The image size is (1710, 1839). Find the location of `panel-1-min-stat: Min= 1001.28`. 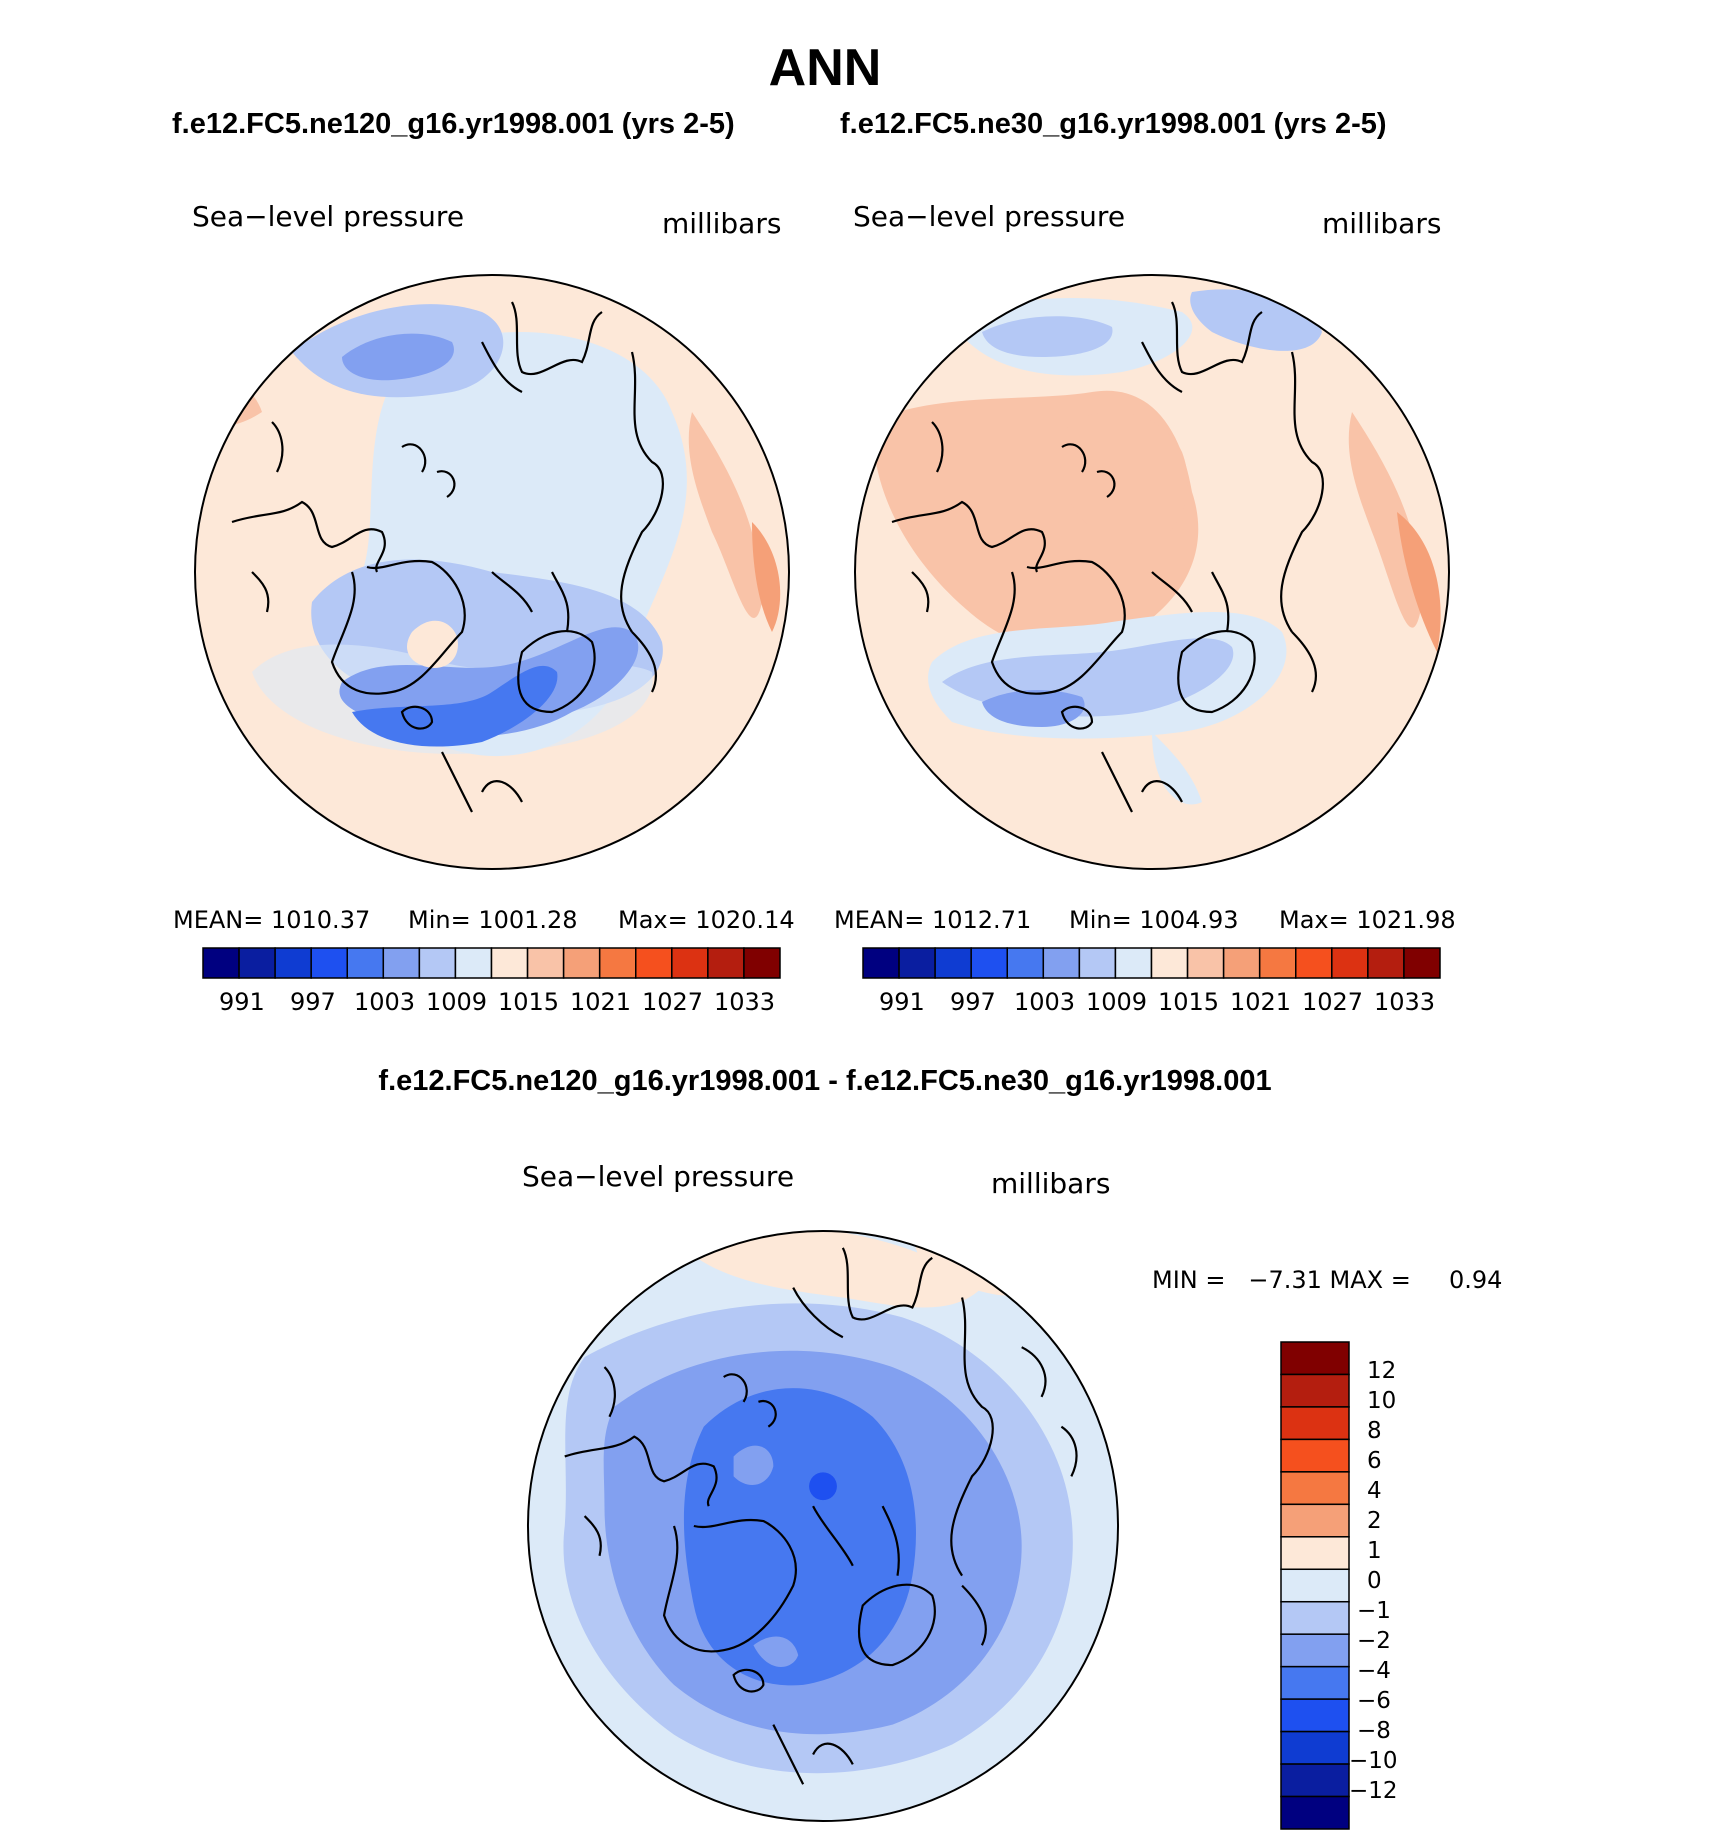

panel-1-min-stat: Min= 1001.28 is located at coordinates (493, 920).